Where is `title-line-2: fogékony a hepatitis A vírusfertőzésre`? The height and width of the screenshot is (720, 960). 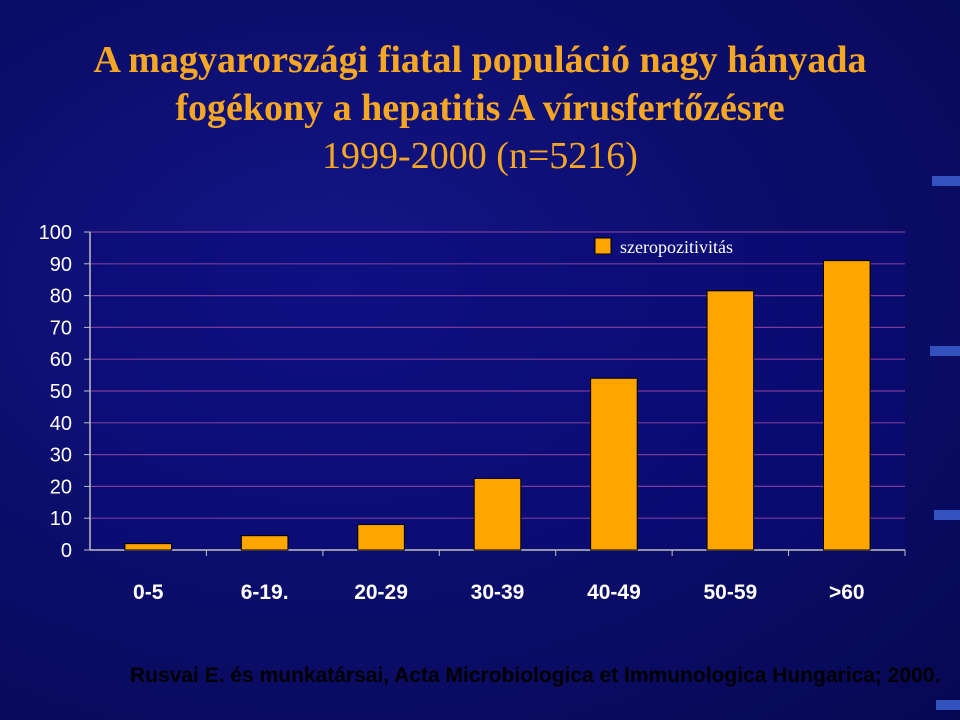 title-line-2: fogékony a hepatitis A vírusfertőzésre is located at coordinates (480, 108).